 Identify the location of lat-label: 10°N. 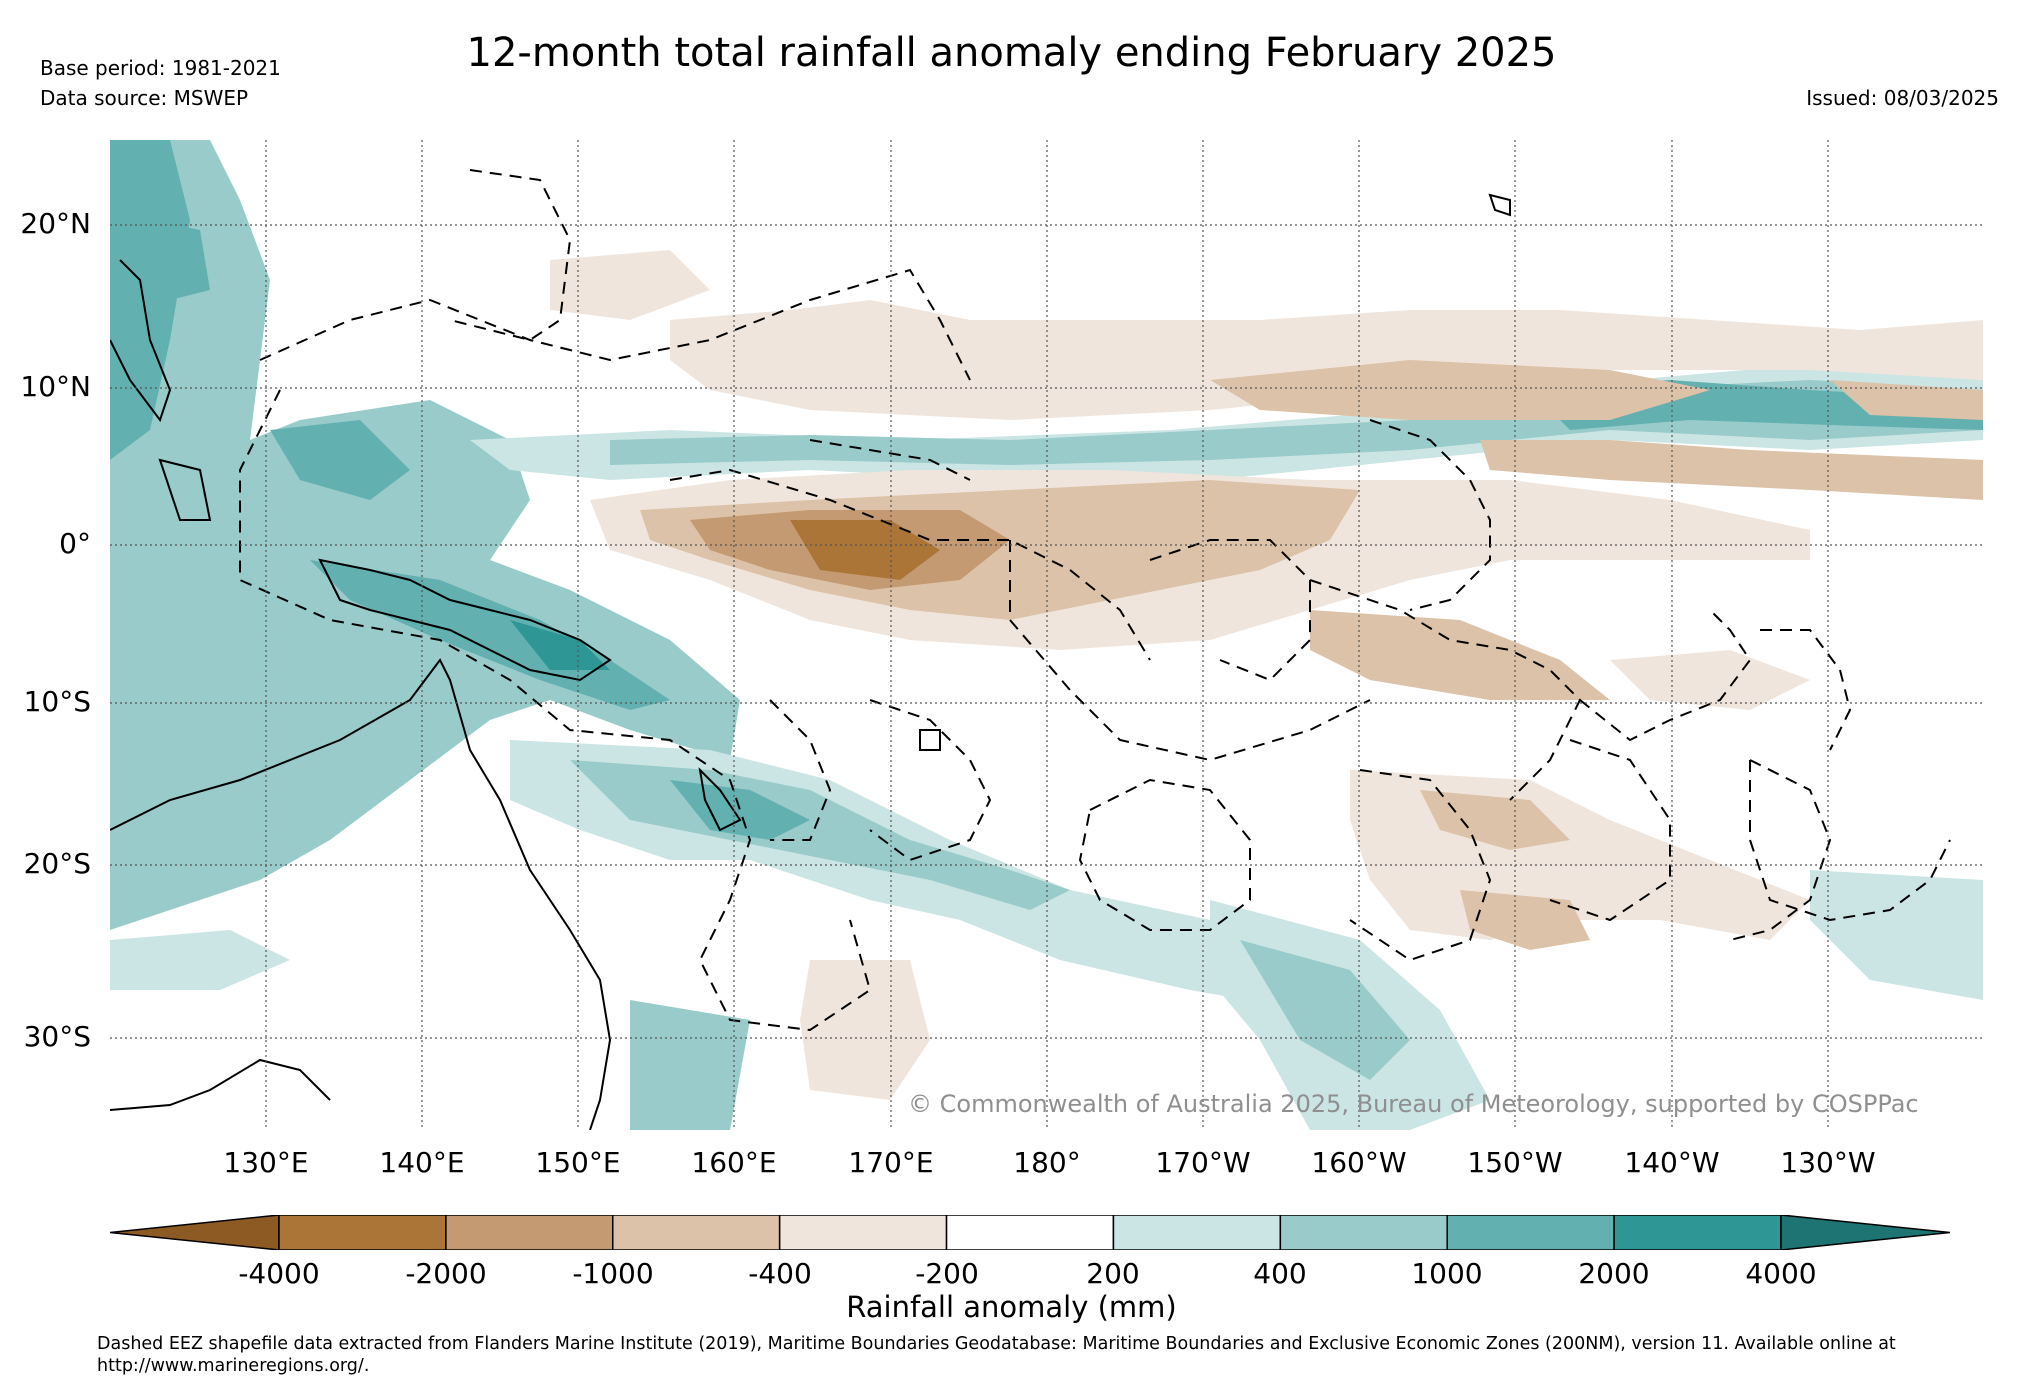
(55, 386).